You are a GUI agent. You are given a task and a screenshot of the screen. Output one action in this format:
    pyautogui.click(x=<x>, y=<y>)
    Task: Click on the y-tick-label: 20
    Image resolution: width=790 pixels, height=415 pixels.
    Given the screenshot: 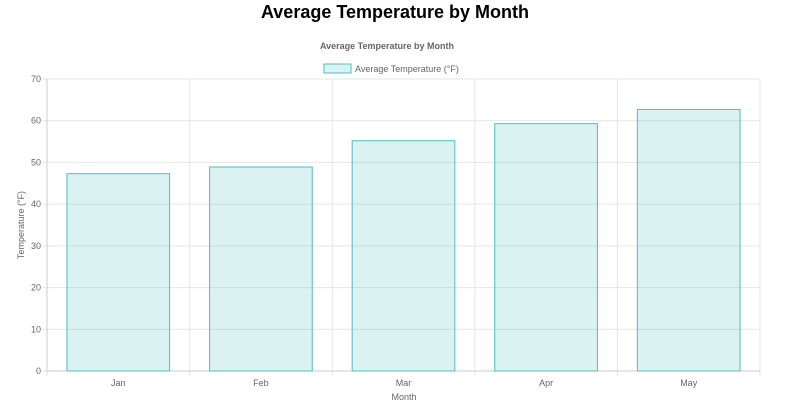 What is the action you would take?
    pyautogui.click(x=36, y=288)
    